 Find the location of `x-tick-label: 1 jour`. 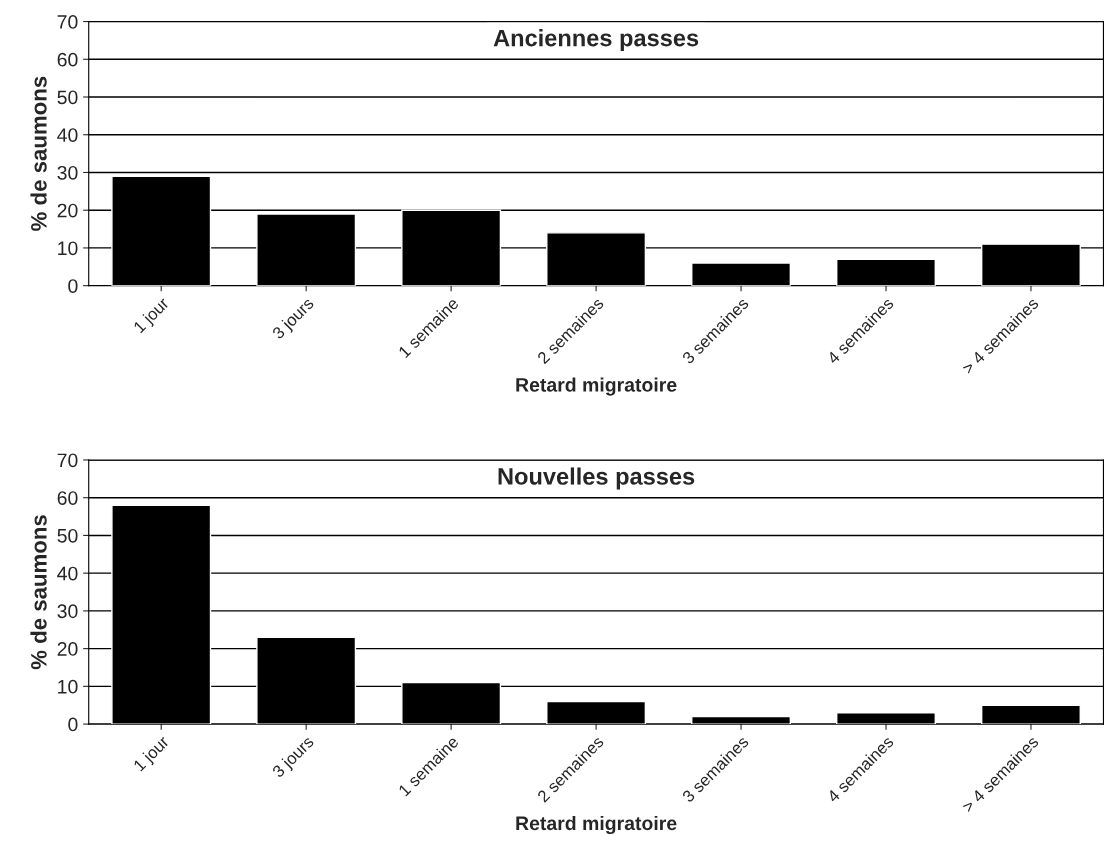

x-tick-label: 1 jour is located at coordinates (152, 754).